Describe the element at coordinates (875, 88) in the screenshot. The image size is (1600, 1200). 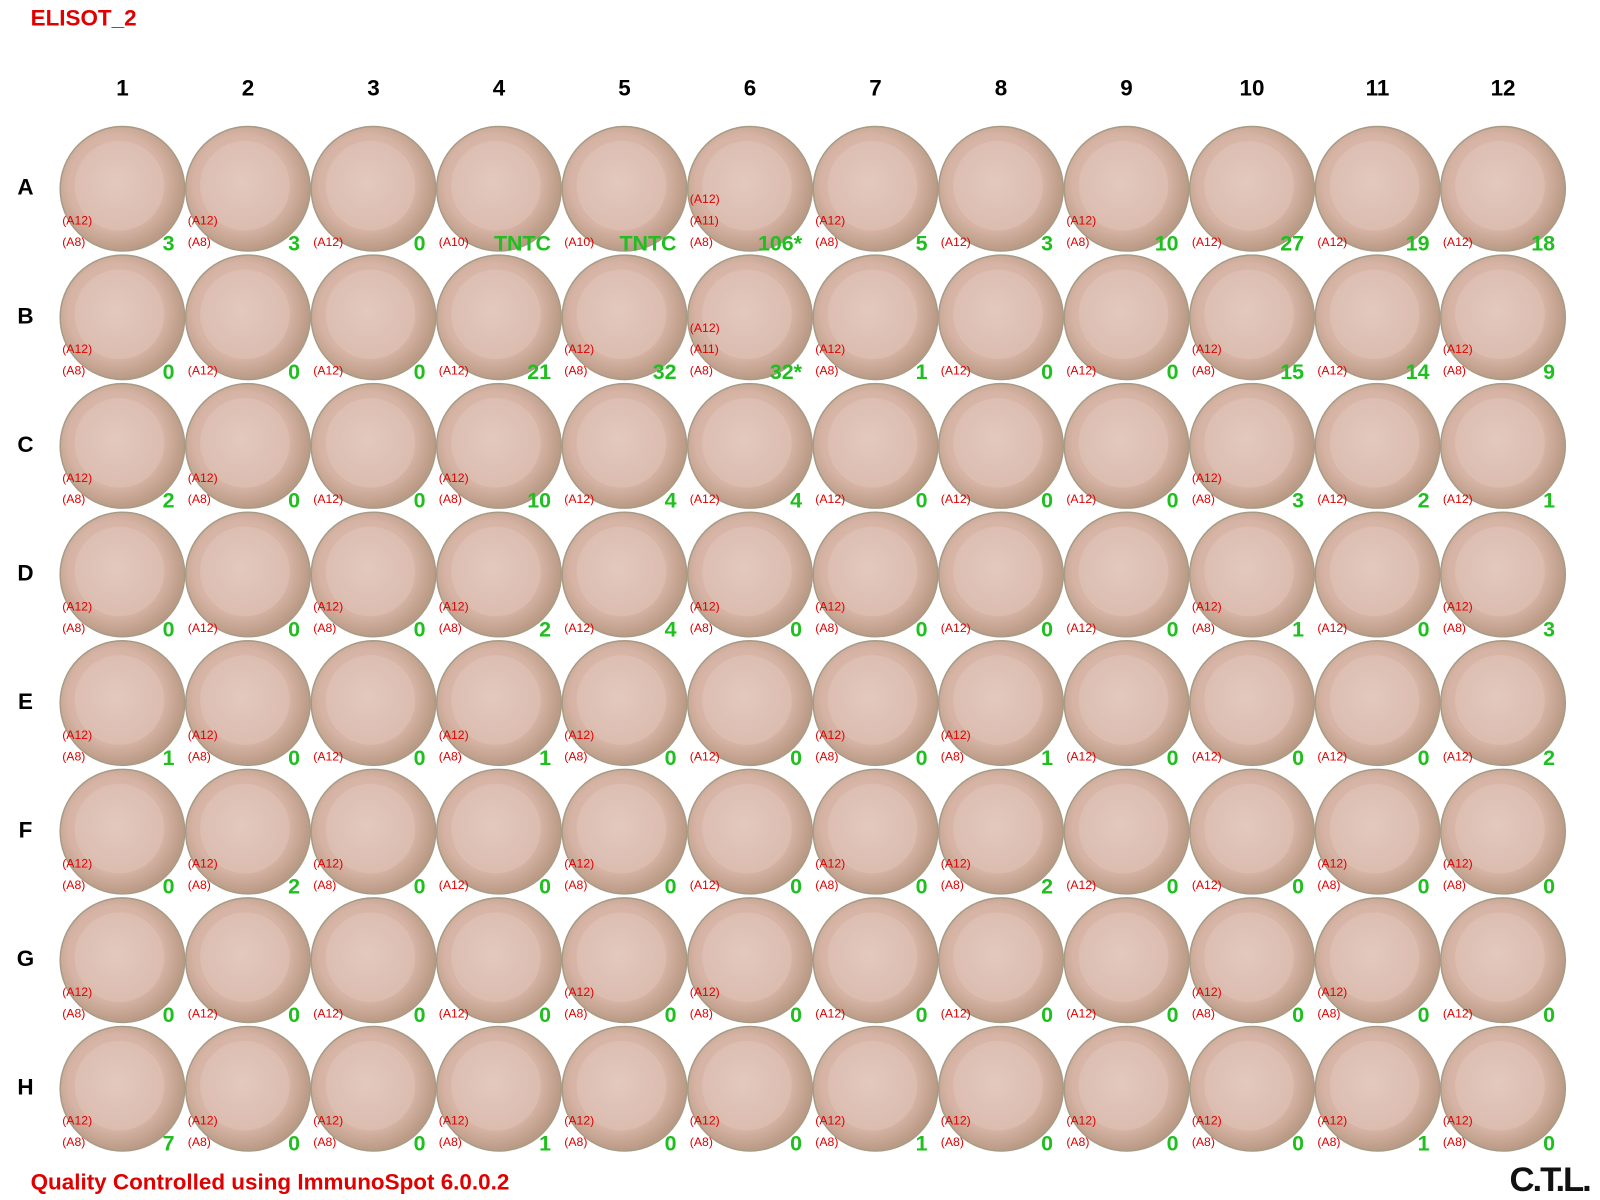
I see `column-header: 7` at that location.